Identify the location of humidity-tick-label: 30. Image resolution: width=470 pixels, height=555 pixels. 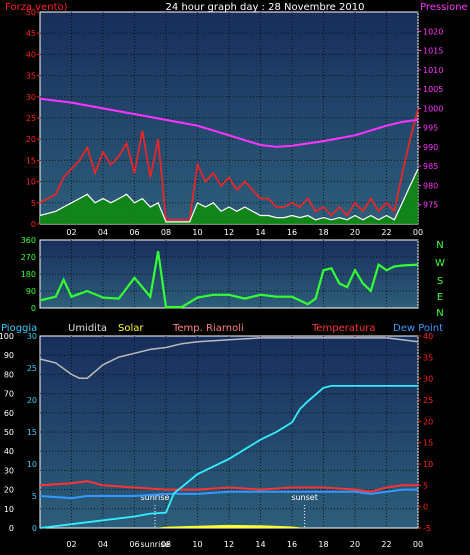
(32, 336).